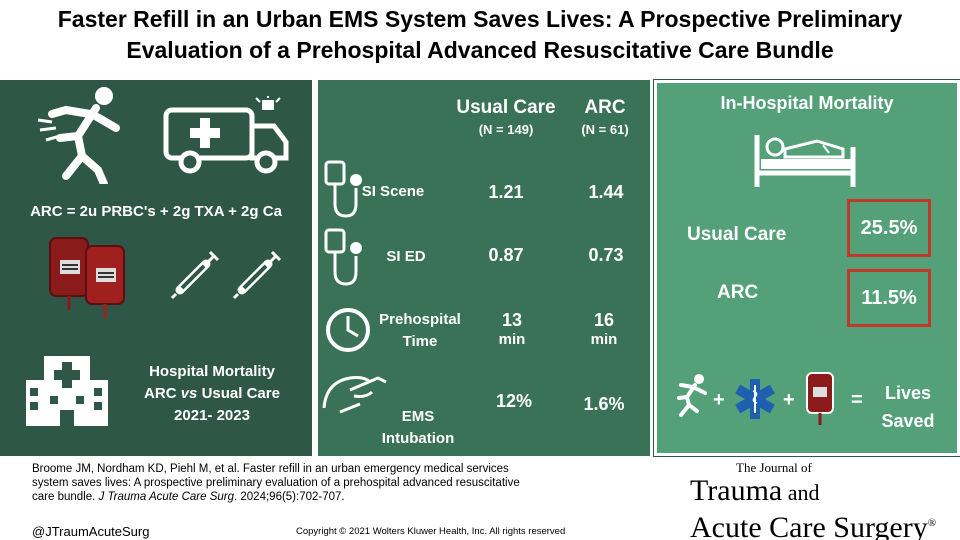 This screenshot has height=540, width=960. Describe the element at coordinates (506, 255) in the screenshot. I see `si-ed-usual-care: 0.87` at that location.